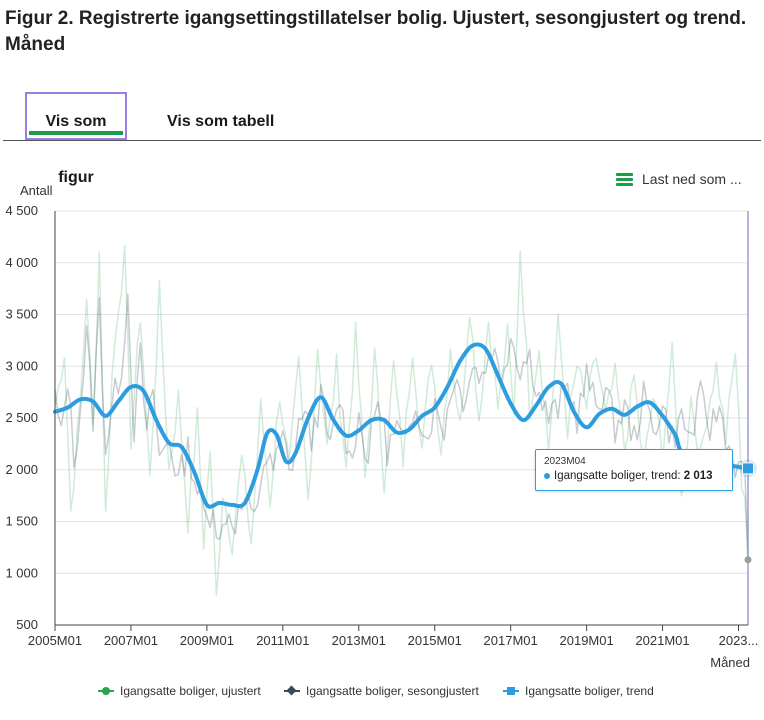 The width and height of the screenshot is (764, 720). I want to click on view-tabs: Vis som figur Vis som tabell, so click(382, 139).